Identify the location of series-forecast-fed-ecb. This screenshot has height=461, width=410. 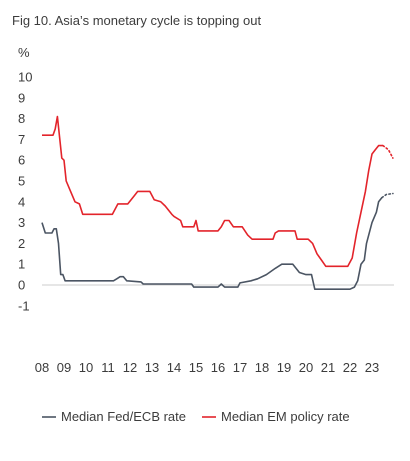
(387, 195).